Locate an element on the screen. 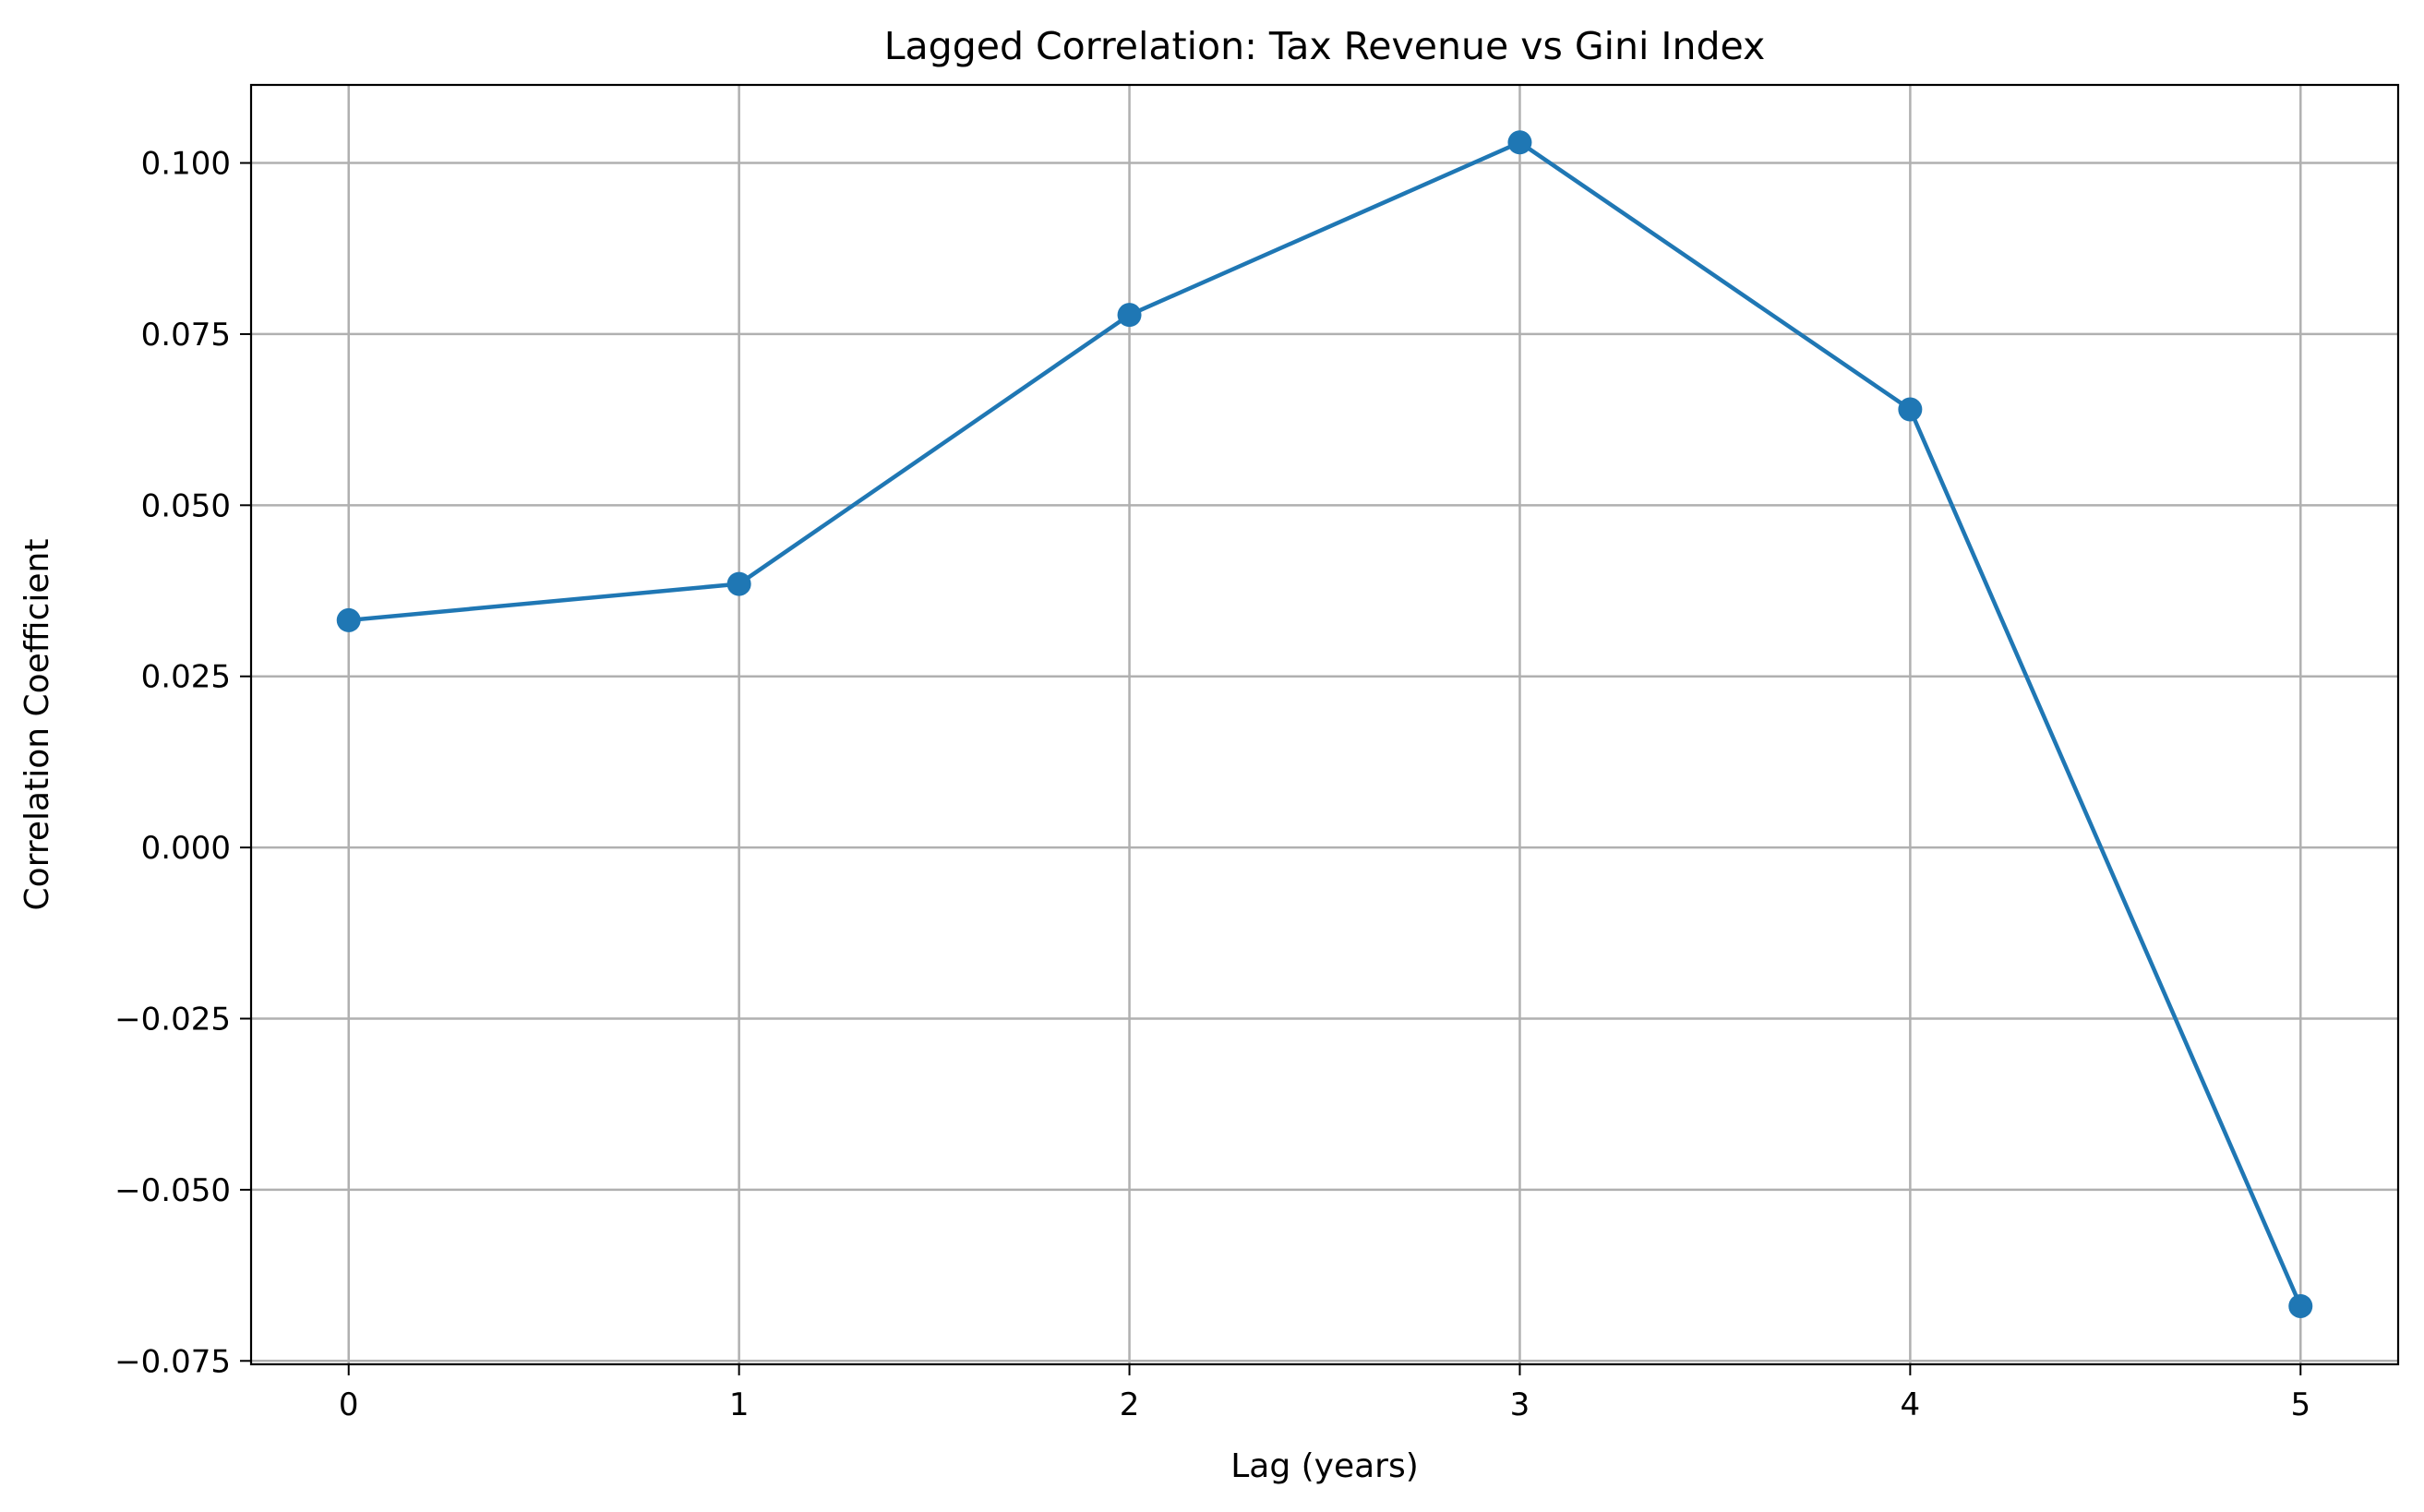 The height and width of the screenshot is (1512, 2424). y-tick-label: 0.100 is located at coordinates (186, 164).